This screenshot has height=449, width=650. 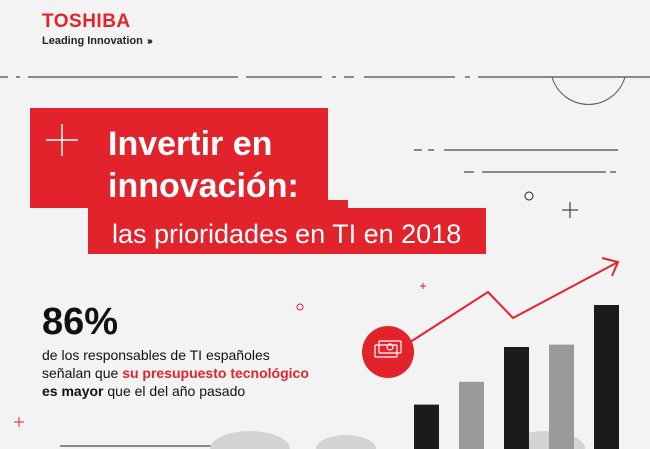 I want to click on plus-icon, so click(x=62, y=140).